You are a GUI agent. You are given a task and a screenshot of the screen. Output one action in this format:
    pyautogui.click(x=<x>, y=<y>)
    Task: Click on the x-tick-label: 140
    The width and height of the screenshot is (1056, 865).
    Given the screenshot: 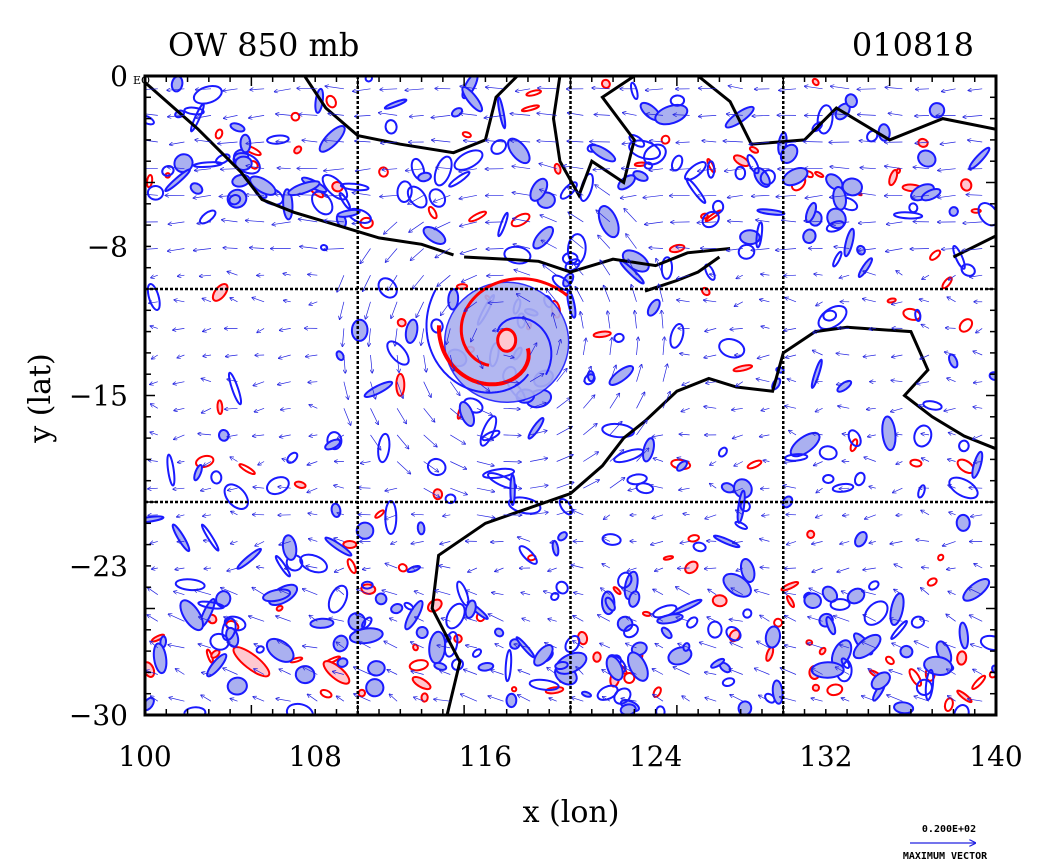 What is the action you would take?
    pyautogui.click(x=995, y=756)
    